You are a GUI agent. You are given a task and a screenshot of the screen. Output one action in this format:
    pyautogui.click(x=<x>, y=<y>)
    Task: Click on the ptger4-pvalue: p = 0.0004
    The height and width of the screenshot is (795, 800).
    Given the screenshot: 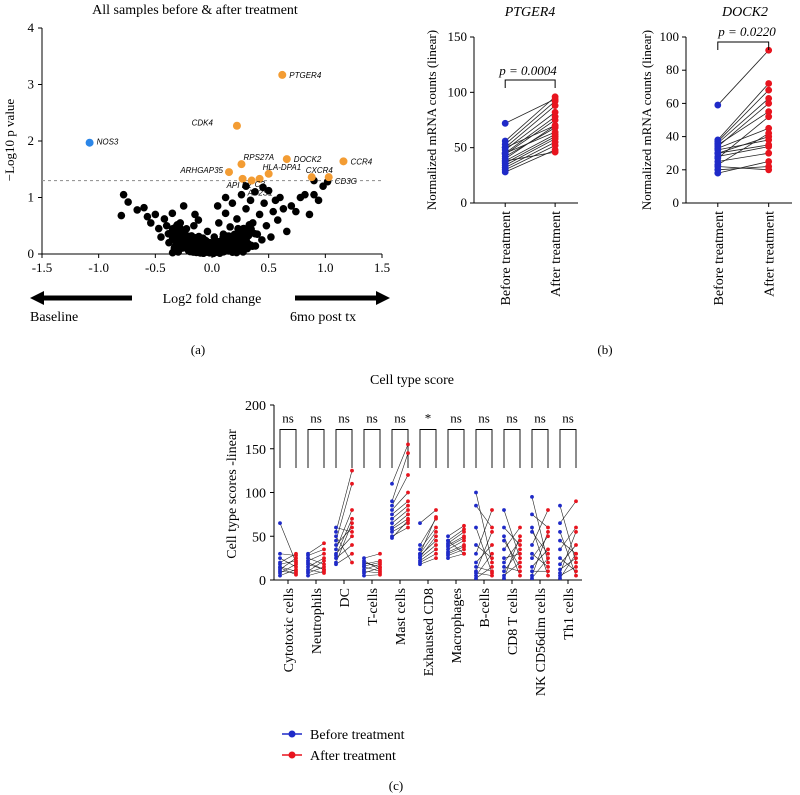 What is the action you would take?
    pyautogui.click(x=527, y=70)
    